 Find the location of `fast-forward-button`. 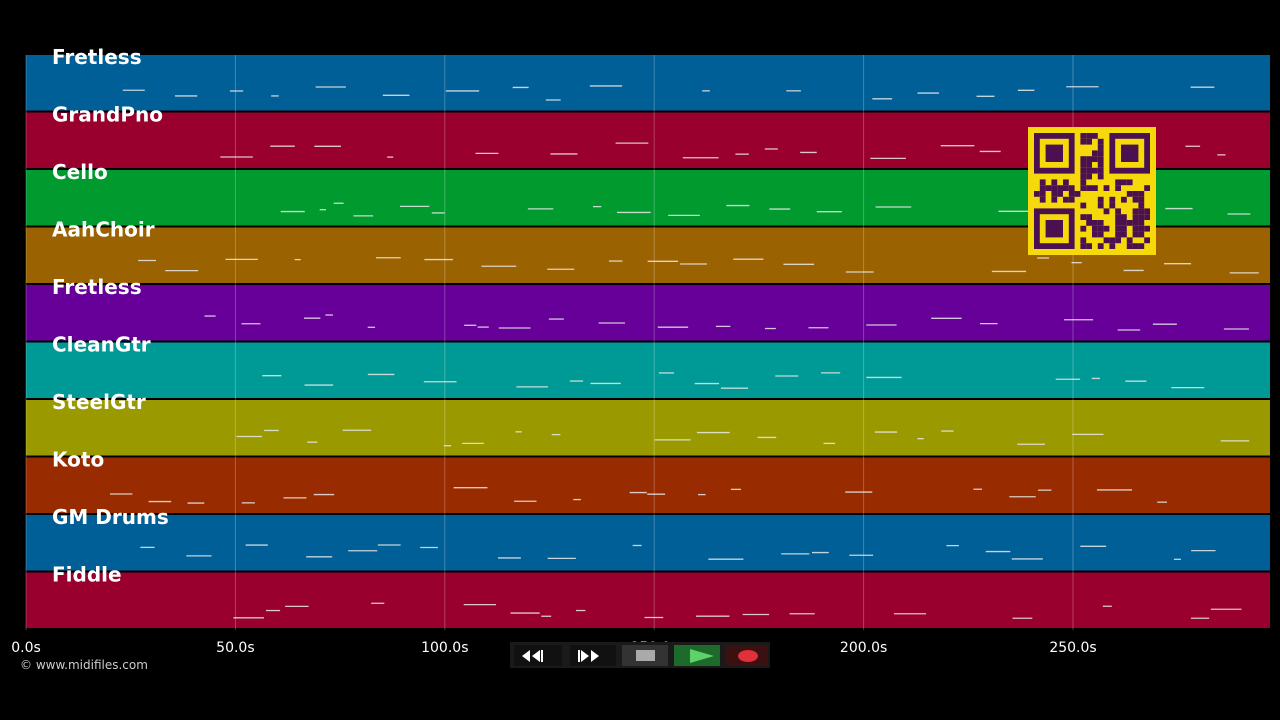

fast-forward-button is located at coordinates (593, 655).